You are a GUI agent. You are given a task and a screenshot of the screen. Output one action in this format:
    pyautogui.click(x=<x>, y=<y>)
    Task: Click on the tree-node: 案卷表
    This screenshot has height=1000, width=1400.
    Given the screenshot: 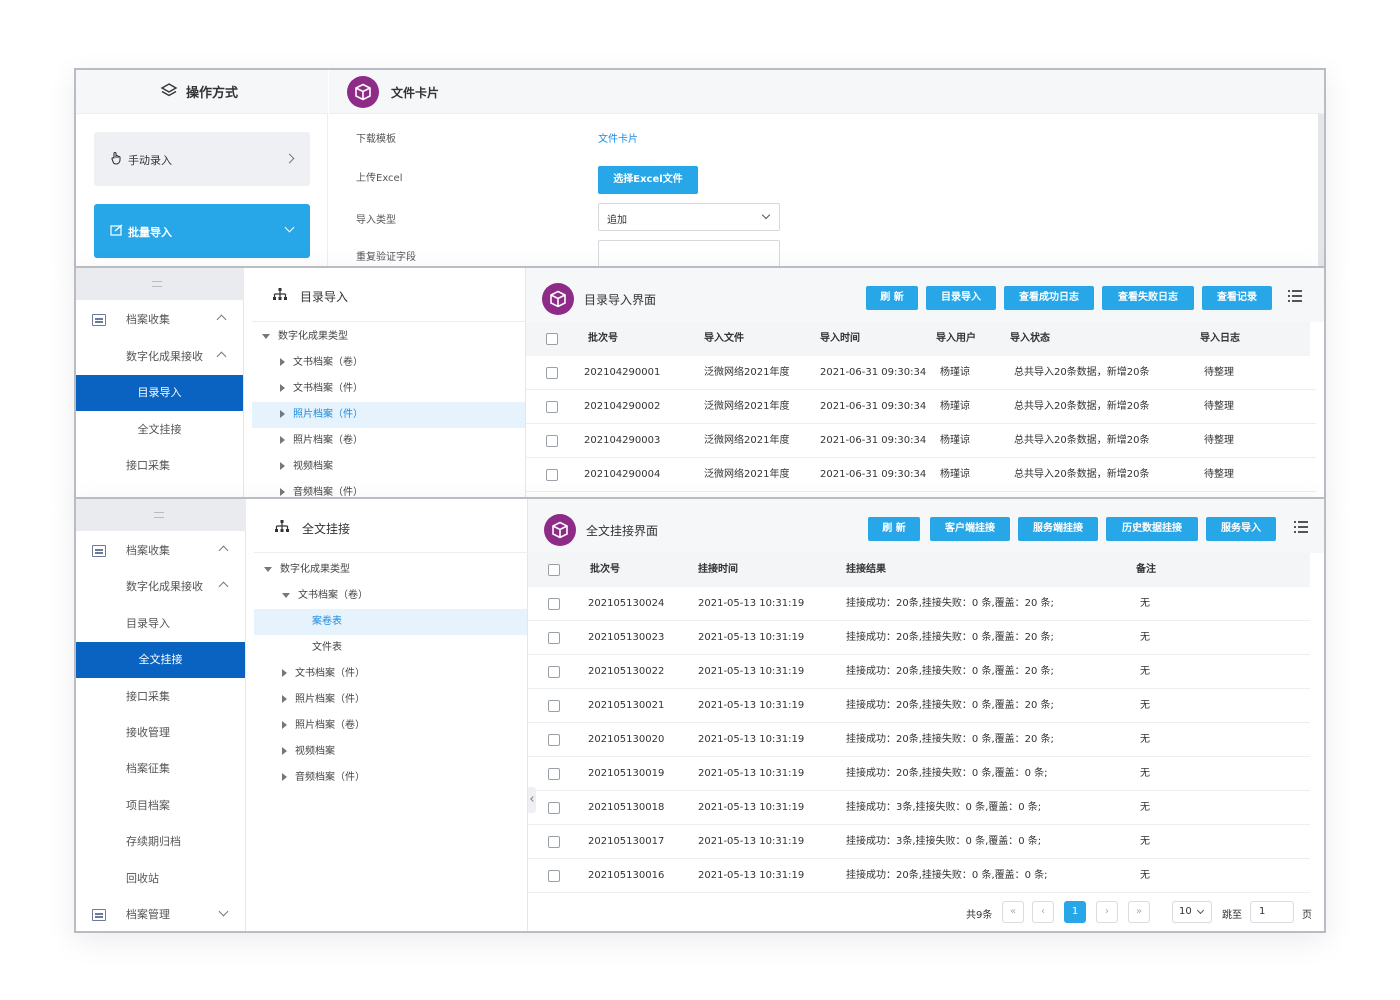 What is the action you would take?
    pyautogui.click(x=390, y=622)
    